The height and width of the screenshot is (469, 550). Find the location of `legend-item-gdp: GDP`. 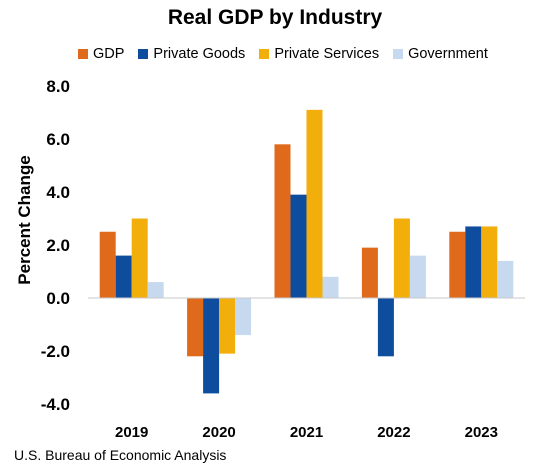

legend-item-gdp: GDP is located at coordinates (101, 54).